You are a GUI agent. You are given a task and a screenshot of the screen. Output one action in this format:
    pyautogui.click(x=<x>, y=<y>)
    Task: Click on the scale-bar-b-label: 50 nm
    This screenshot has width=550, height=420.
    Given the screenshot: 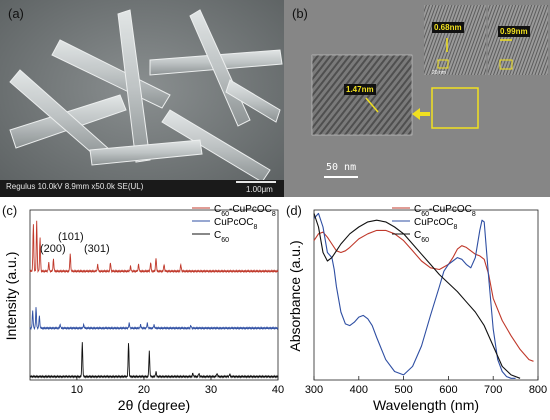 What is the action you would take?
    pyautogui.click(x=341, y=167)
    